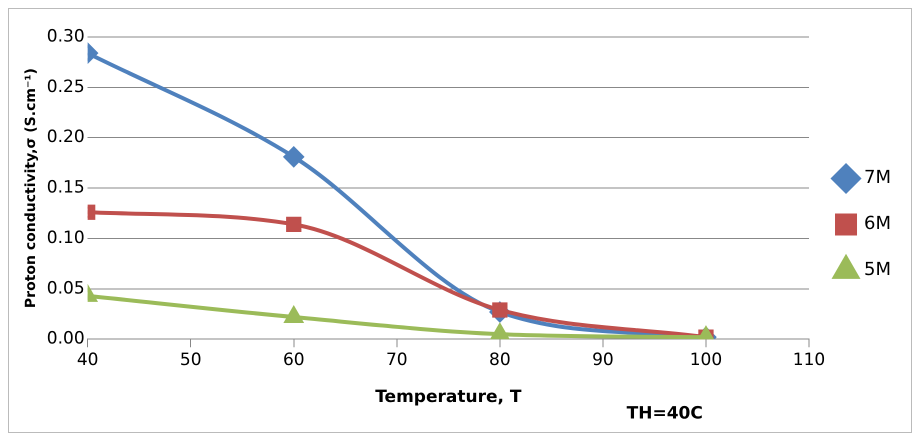 This screenshot has height=443, width=922. What do you see at coordinates (65, 288) in the screenshot?
I see `y-tick-label: 0.05` at bounding box center [65, 288].